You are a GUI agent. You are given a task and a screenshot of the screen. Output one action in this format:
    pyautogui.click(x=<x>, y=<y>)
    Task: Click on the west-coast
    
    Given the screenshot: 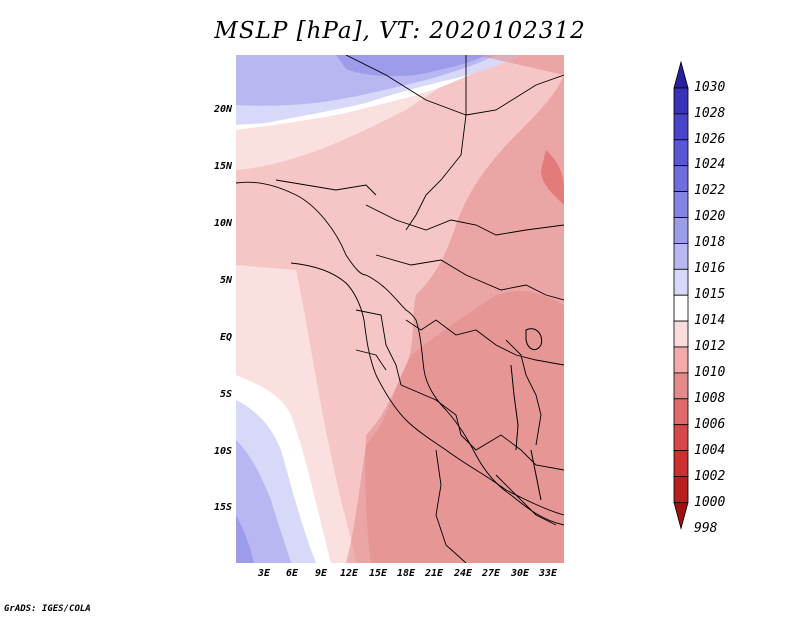 What is the action you would take?
    pyautogui.click(x=427, y=389)
    